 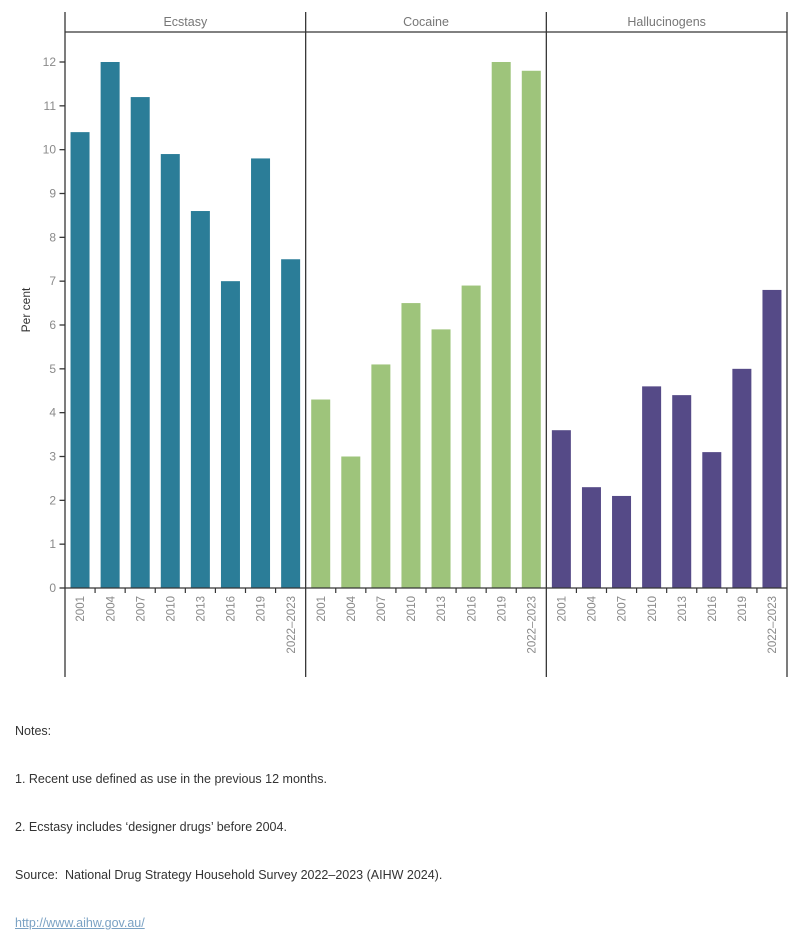 What do you see at coordinates (426, 22) in the screenshot?
I see `panel-header-cocaine: Cocaine` at bounding box center [426, 22].